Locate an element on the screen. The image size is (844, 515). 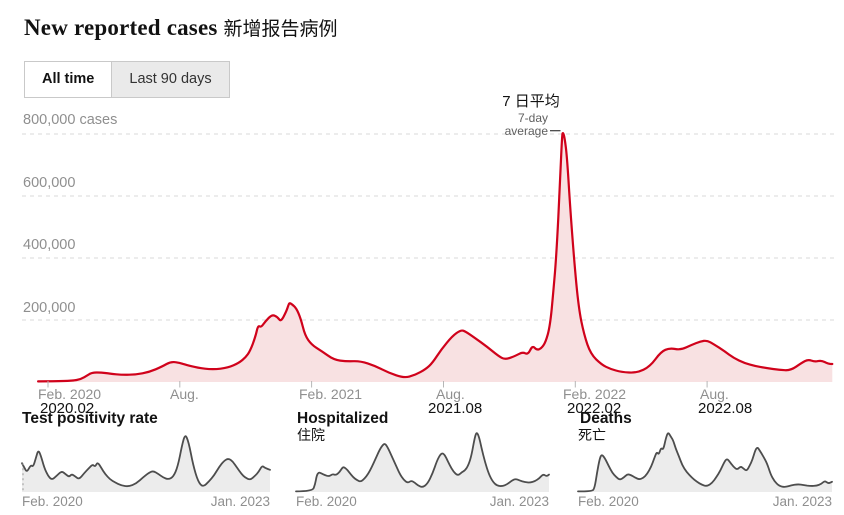
main-chart-x-ticks is located at coordinates (377, 384).